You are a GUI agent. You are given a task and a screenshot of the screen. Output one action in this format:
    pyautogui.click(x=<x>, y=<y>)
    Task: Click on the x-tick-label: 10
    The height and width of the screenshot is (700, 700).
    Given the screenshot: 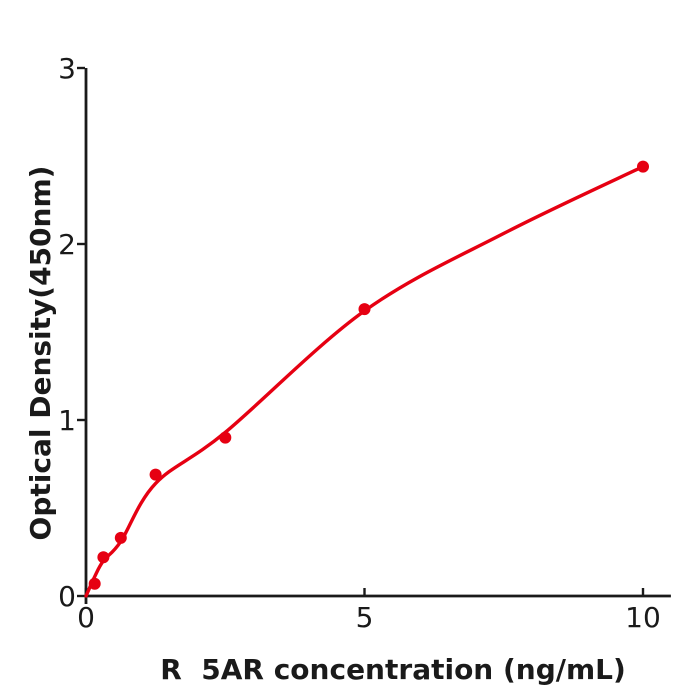 What is the action you would take?
    pyautogui.click(x=643, y=617)
    